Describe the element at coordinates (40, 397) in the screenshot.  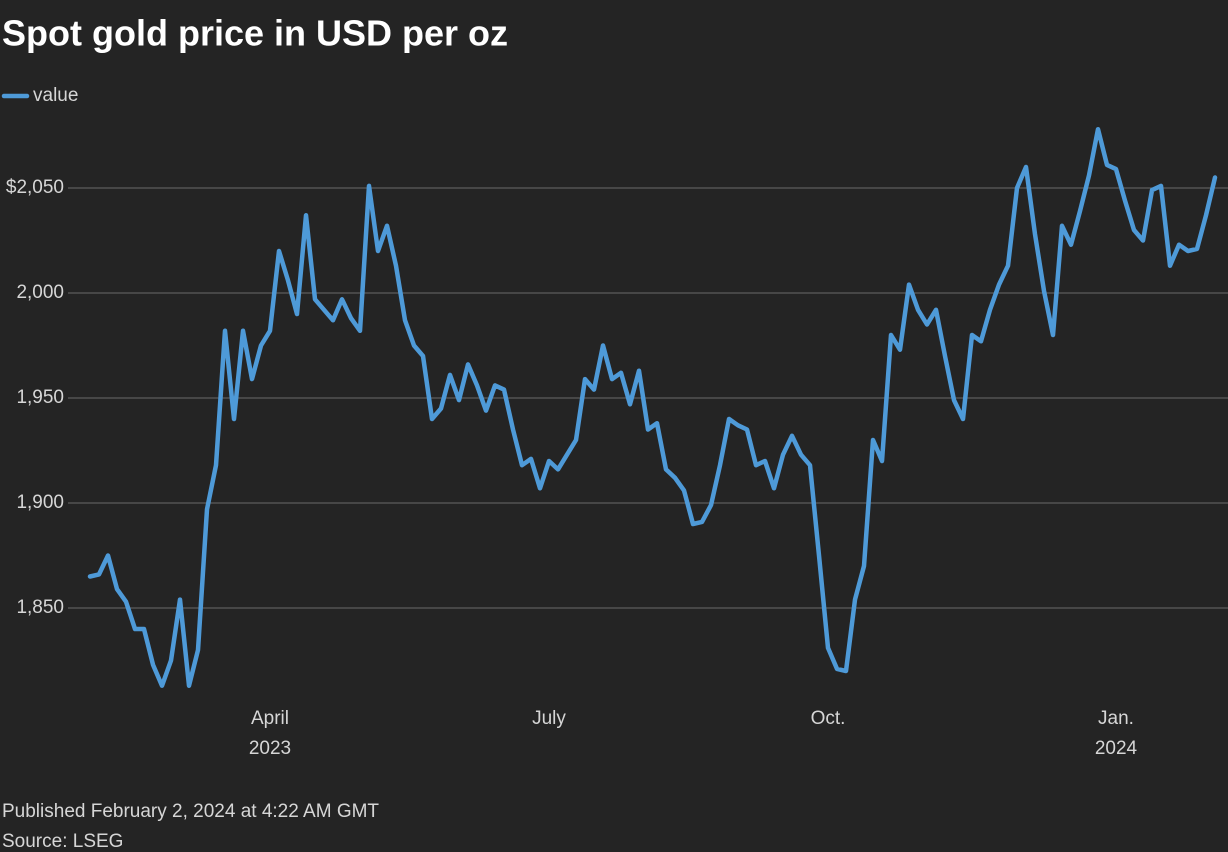
I see `y-tick-label: 1,950` at that location.